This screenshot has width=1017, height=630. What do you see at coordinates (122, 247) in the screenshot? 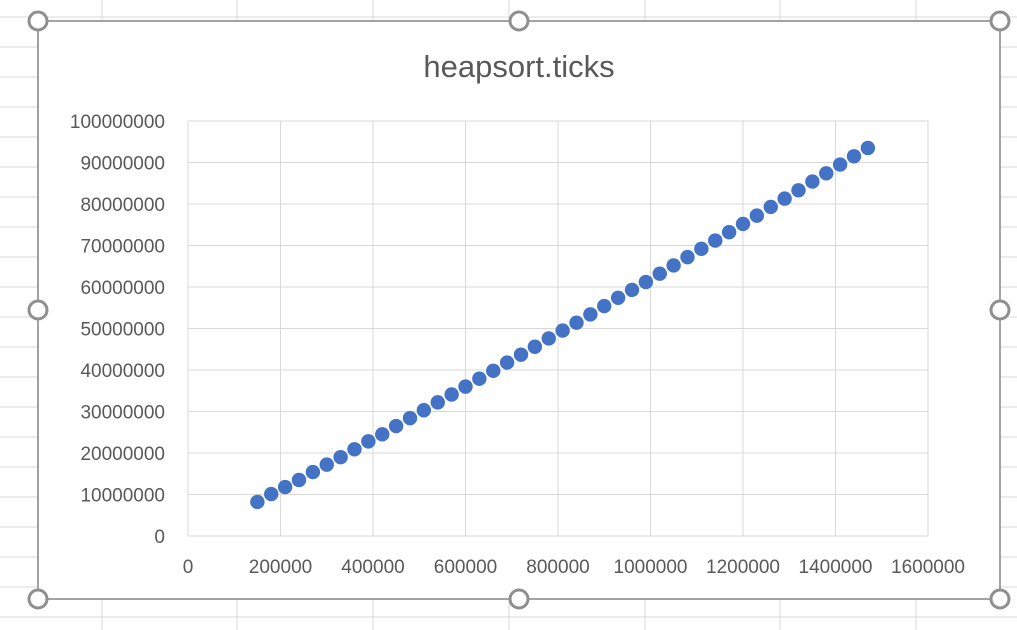
I see `y-tick-label: 70000000` at bounding box center [122, 247].